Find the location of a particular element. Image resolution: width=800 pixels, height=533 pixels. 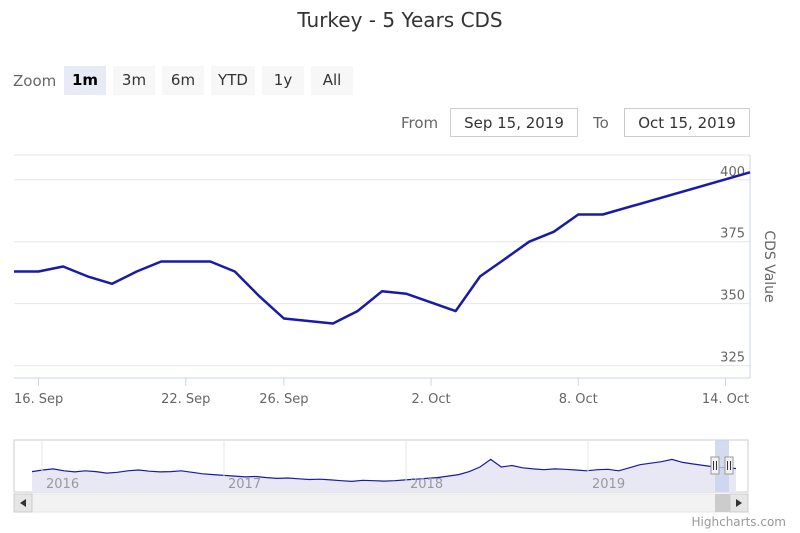

scrollbar-right-button is located at coordinates (739, 503).